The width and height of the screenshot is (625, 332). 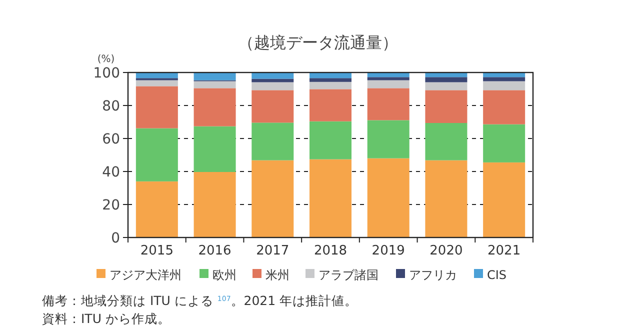 I want to click on x-tick-label: 2021, so click(x=504, y=251).